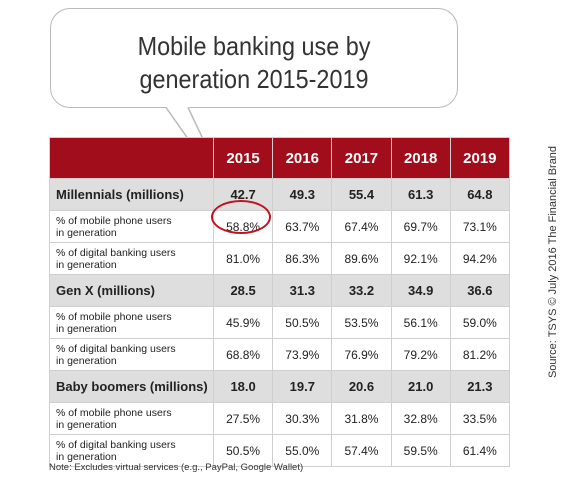  Describe the element at coordinates (243, 418) in the screenshot. I see `data-cell: 27.5%` at that location.